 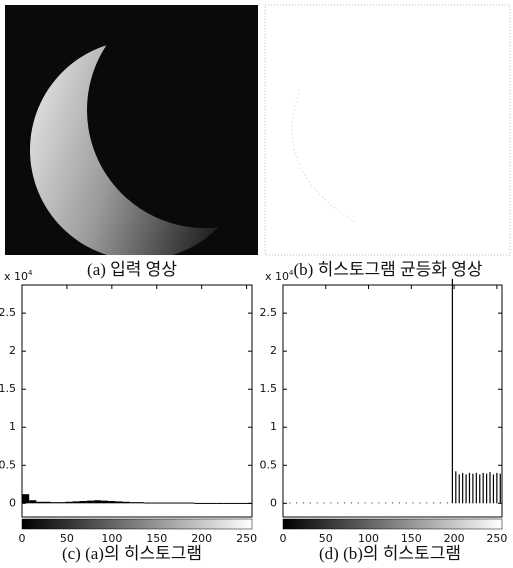 What do you see at coordinates (132, 553) in the screenshot?
I see `caption: (c) (a)의 히스토그램` at bounding box center [132, 553].